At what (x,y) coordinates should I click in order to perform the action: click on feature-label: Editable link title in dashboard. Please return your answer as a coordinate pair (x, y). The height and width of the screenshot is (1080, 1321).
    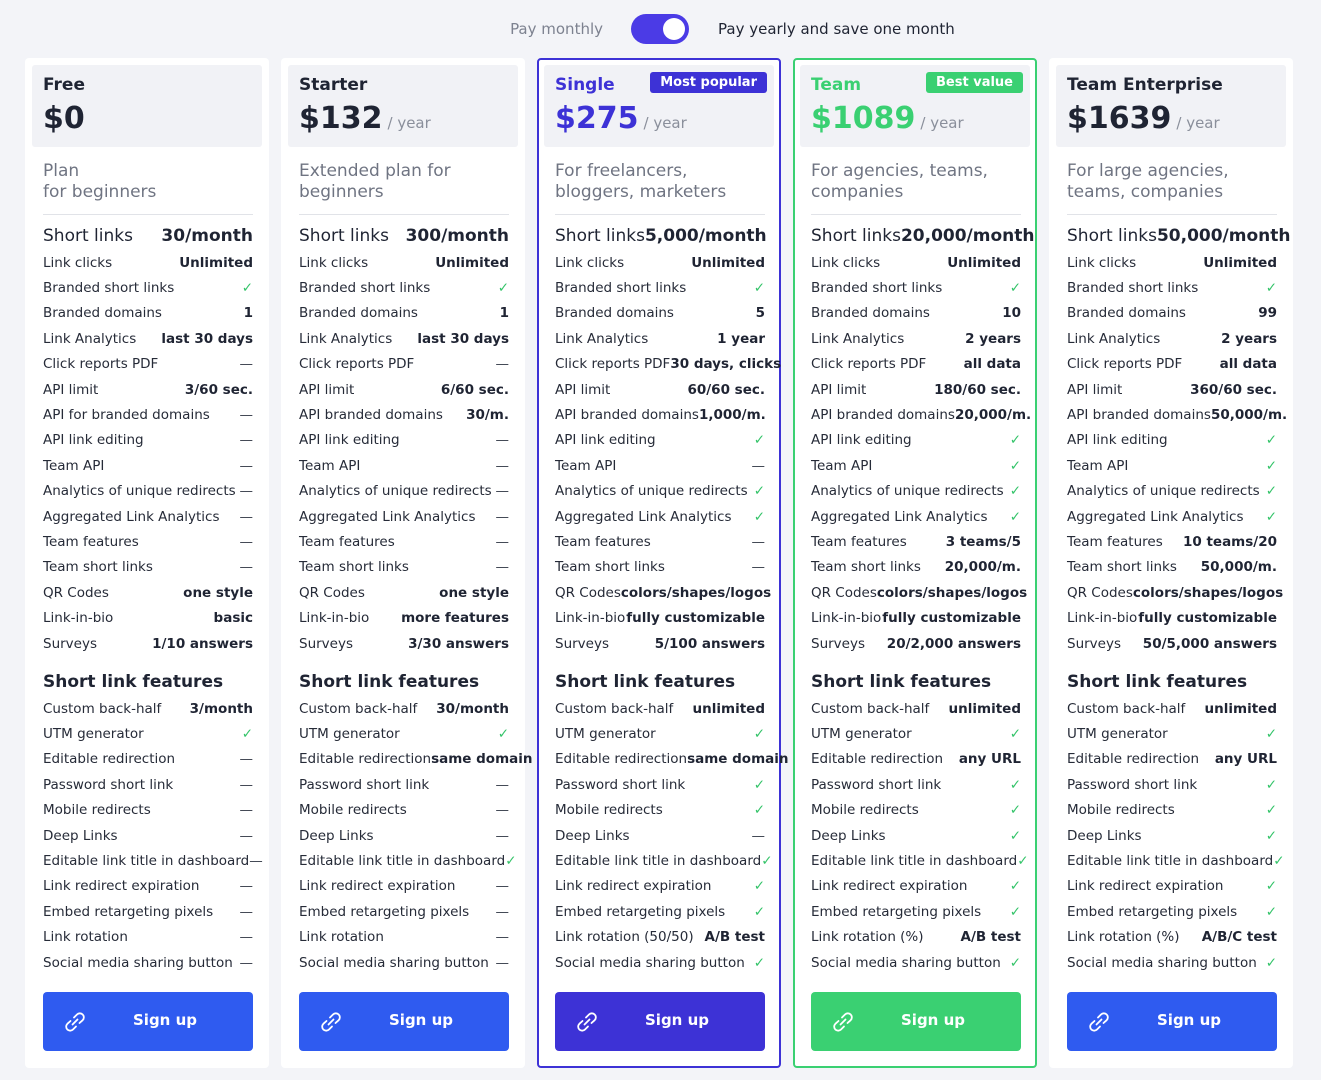
    Looking at the image, I should click on (658, 861).